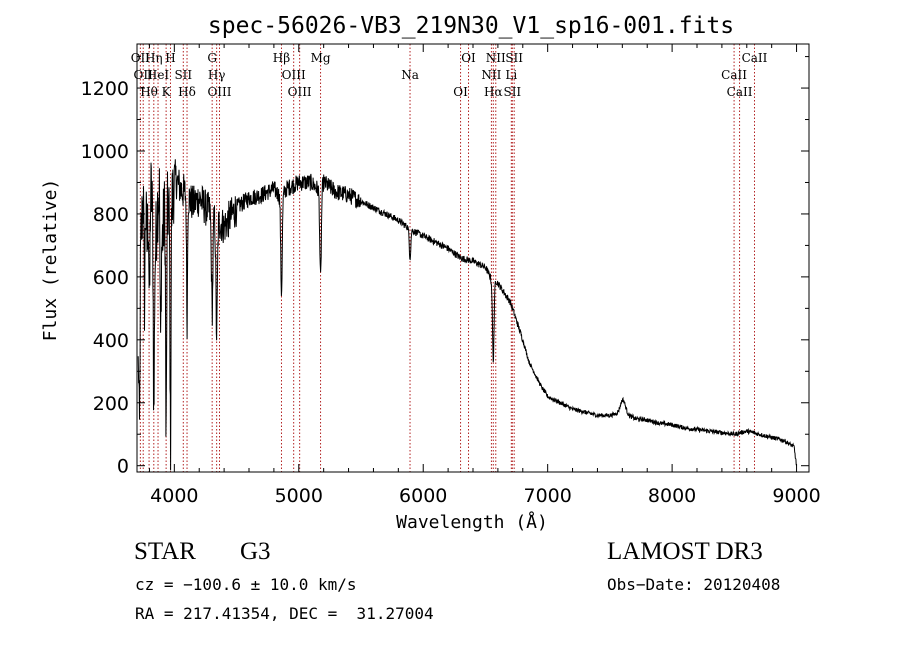  Describe the element at coordinates (167, 92) in the screenshot. I see `spectral-line-label: K` at that location.